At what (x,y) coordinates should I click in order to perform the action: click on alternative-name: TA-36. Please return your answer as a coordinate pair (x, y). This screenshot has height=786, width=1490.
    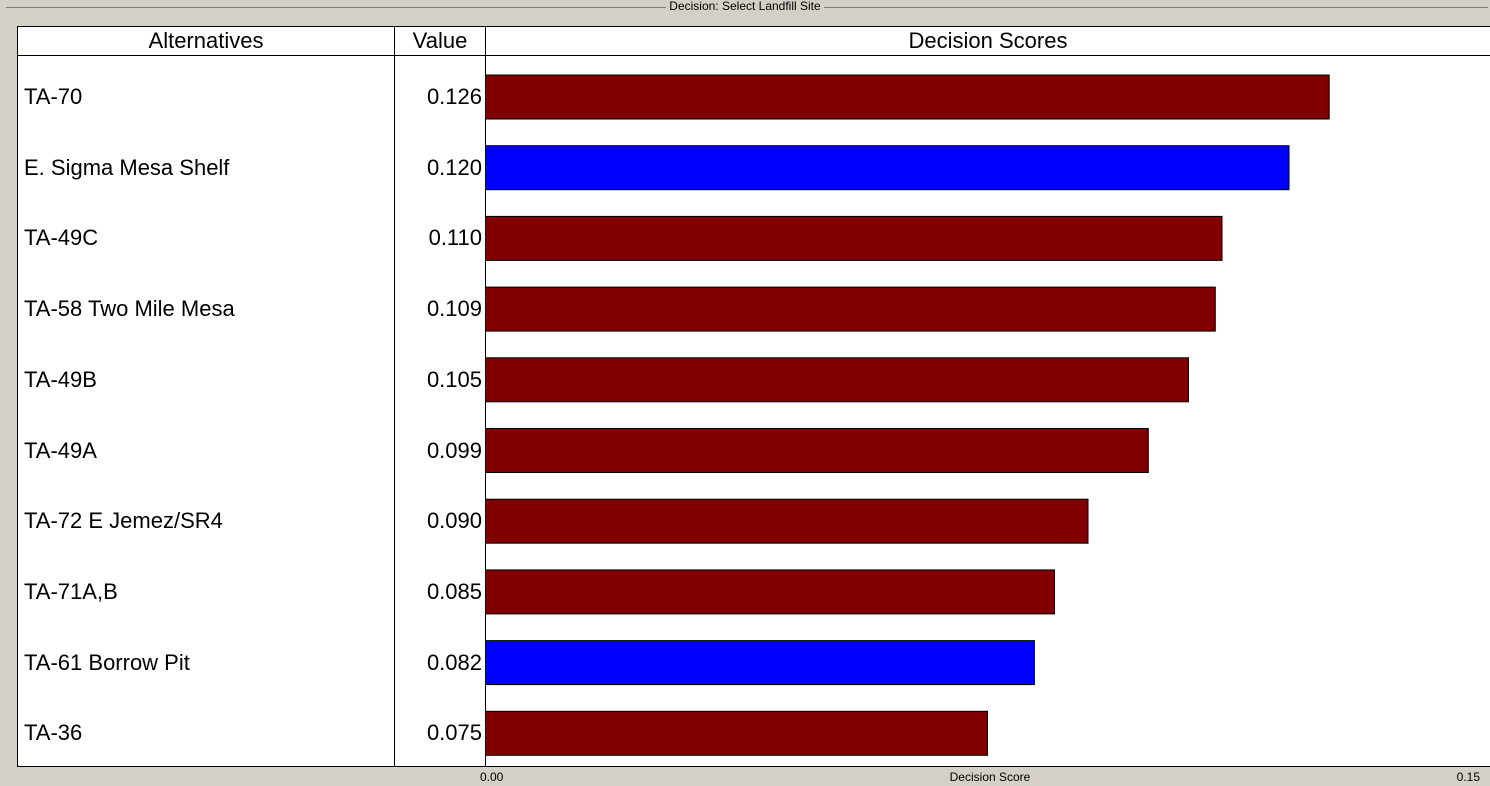
    Looking at the image, I should click on (53, 733).